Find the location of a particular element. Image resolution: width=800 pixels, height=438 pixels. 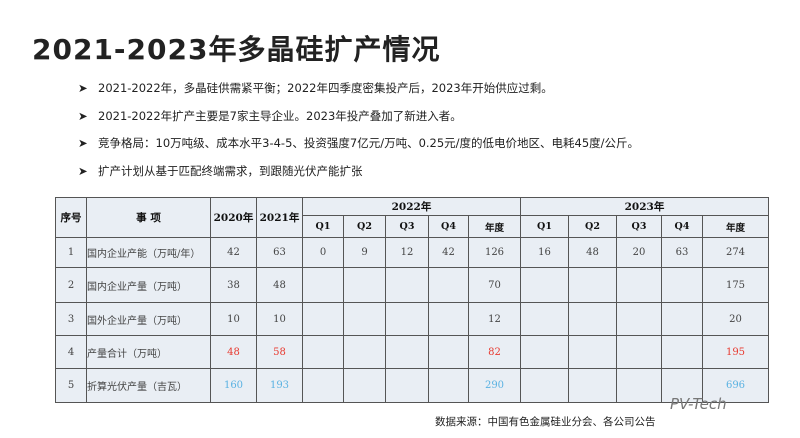

bullet-text: 扩产计划从基于匹配终端需求，到跟随光伏产能扩张 is located at coordinates (230, 170).